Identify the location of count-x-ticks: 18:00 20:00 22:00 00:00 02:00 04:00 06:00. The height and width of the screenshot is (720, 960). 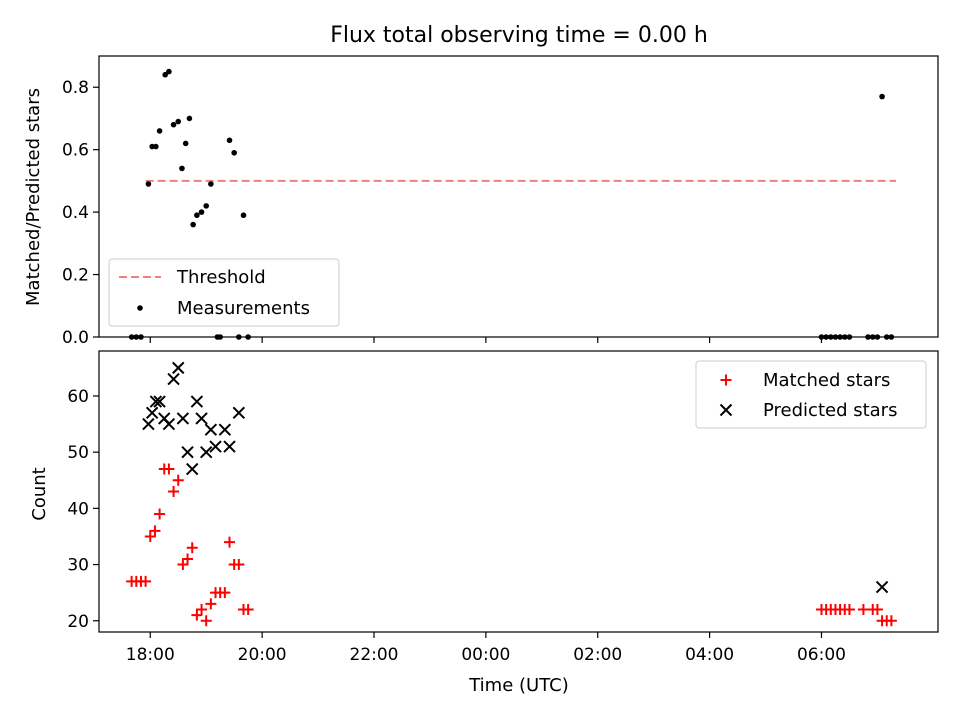
(486, 648).